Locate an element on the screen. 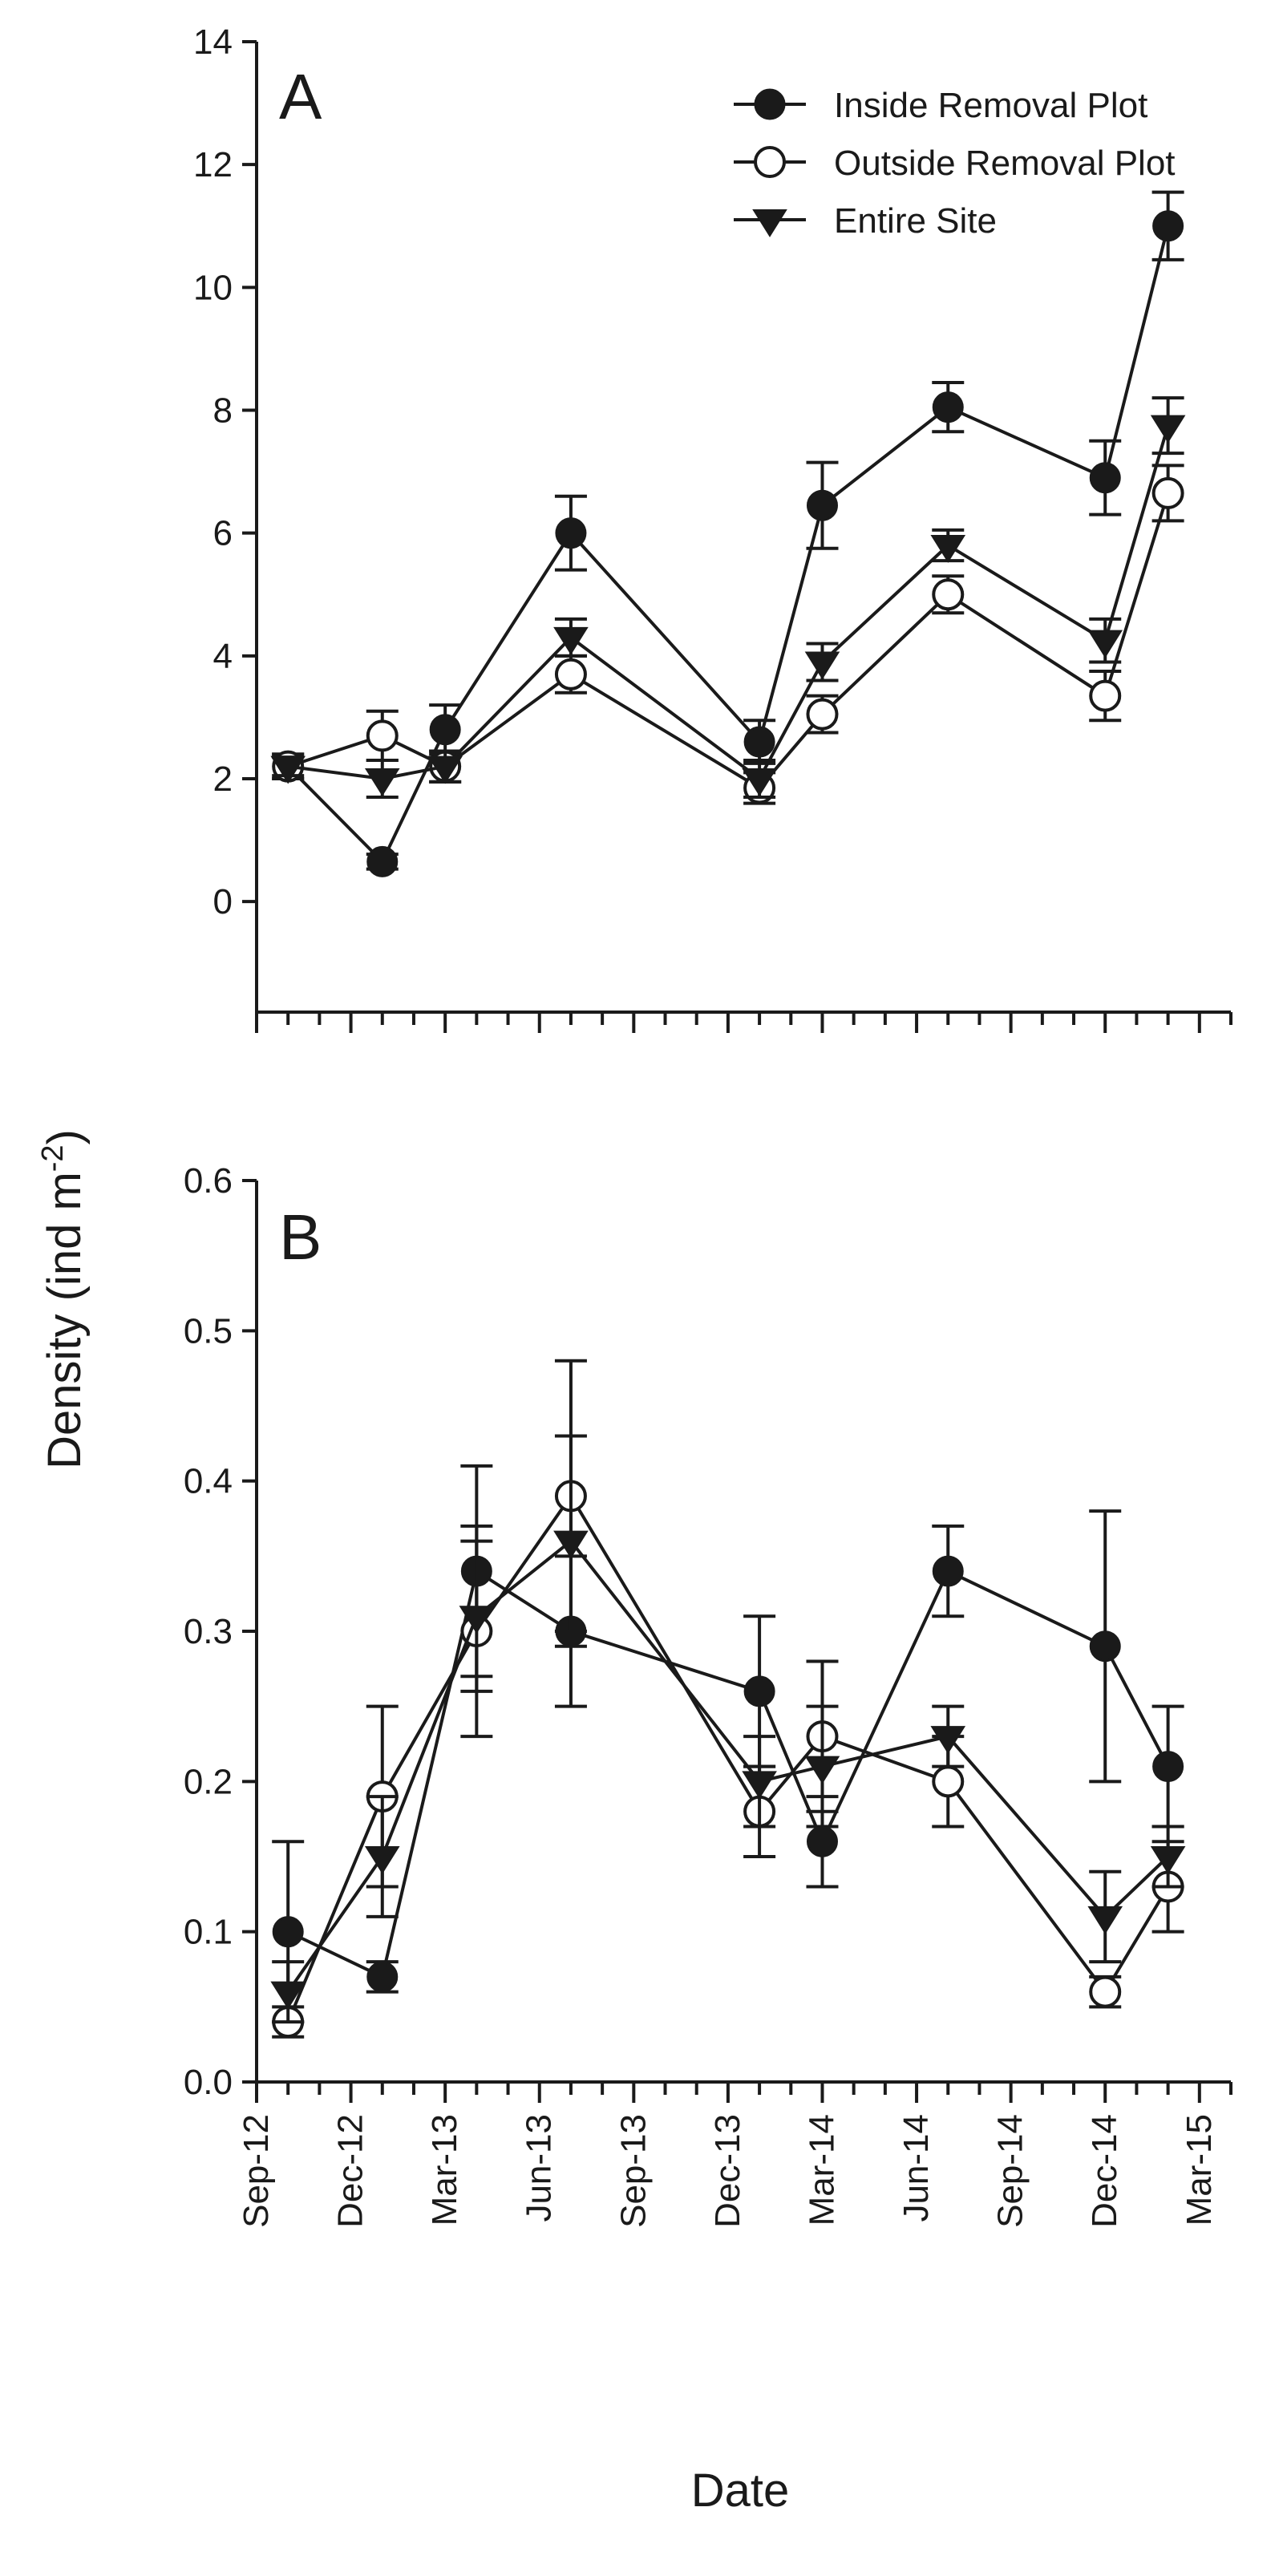 The image size is (1283, 2576). y-tick-label: 0.2 is located at coordinates (208, 1781).